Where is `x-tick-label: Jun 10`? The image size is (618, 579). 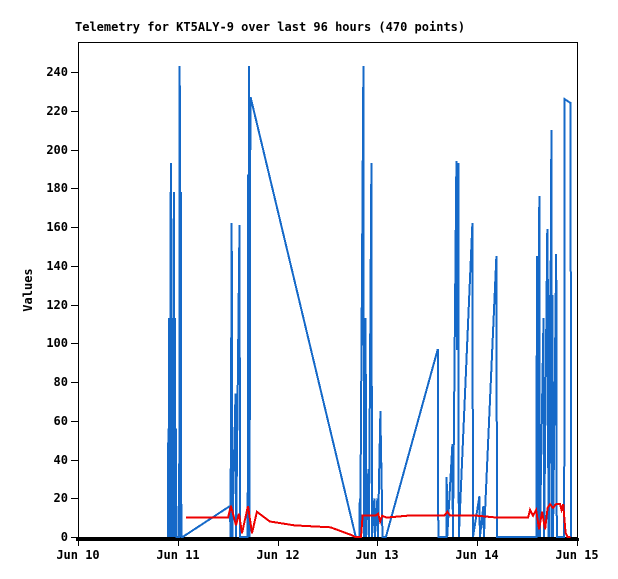 x-tick-label: Jun 10 is located at coordinates (77, 555).